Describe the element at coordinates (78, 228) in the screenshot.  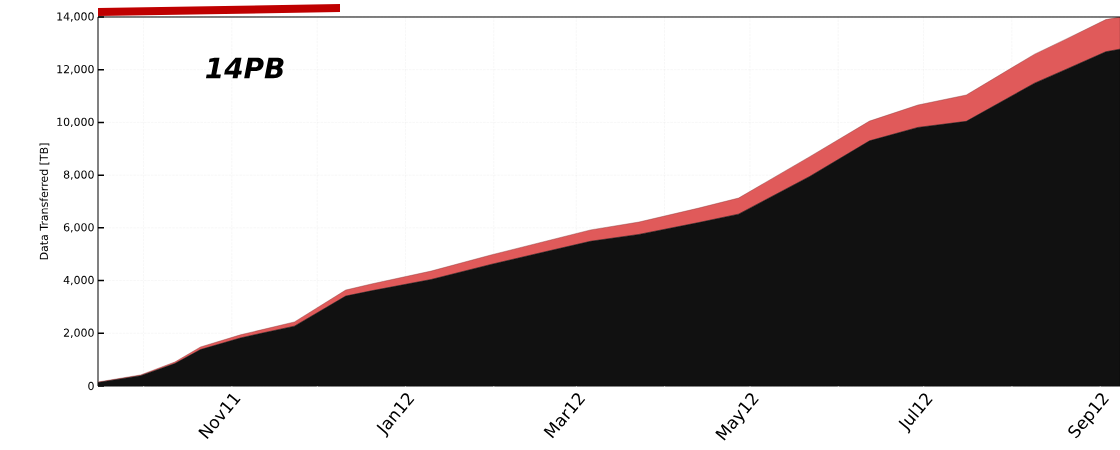
I see `y-tick-label: 6,000` at that location.